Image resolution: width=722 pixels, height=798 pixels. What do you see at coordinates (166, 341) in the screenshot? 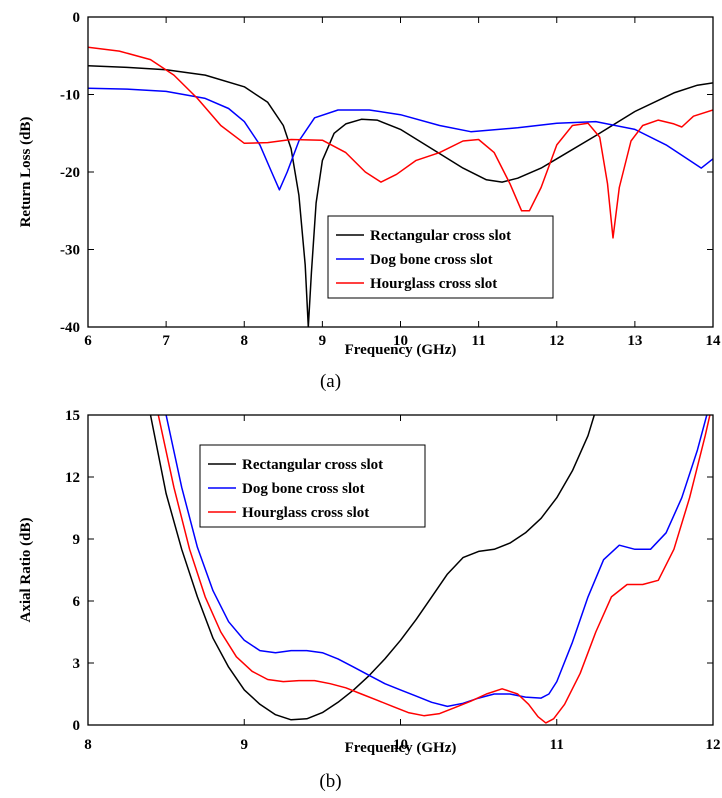
I see `x-tick-label: 7` at bounding box center [166, 341].